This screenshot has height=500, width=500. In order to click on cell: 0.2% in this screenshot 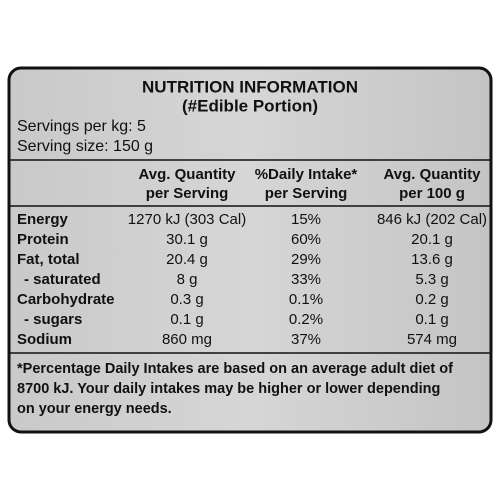, I will do `click(306, 319)`.